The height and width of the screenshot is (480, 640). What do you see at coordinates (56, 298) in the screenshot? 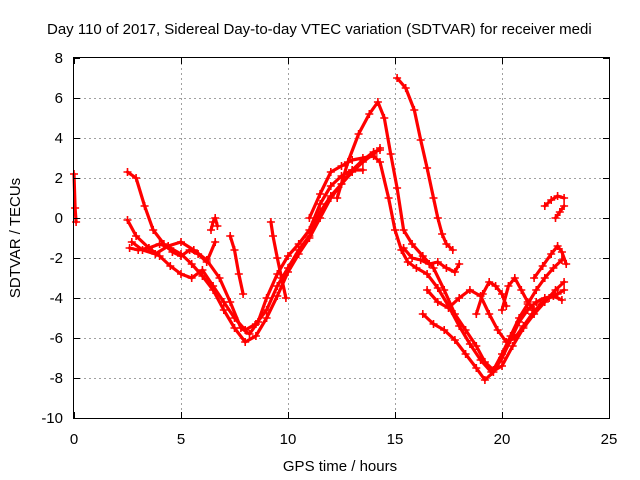
I see `y-tick-label: -4` at bounding box center [56, 298].